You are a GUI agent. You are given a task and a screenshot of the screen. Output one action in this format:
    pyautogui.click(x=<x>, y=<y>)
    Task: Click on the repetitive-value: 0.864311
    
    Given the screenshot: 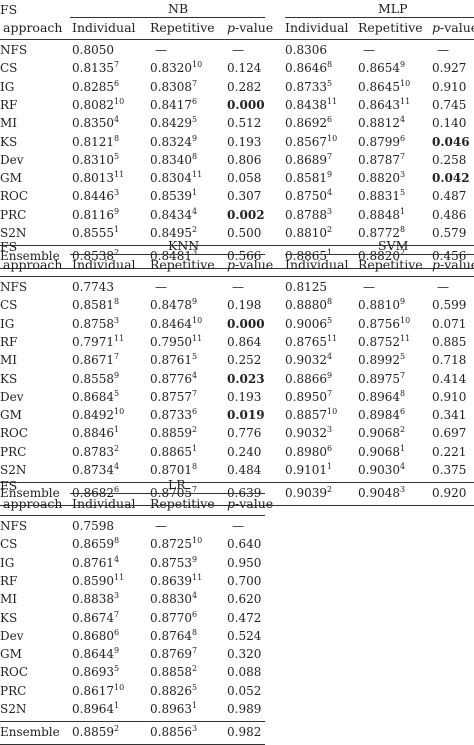 What is the action you would take?
    pyautogui.click(x=384, y=104)
    